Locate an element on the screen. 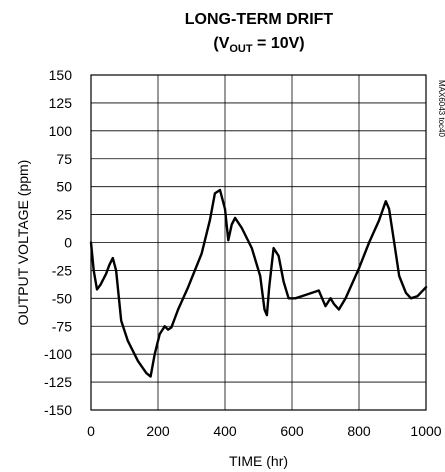  y-tick-label: 75 is located at coordinates (64, 159).